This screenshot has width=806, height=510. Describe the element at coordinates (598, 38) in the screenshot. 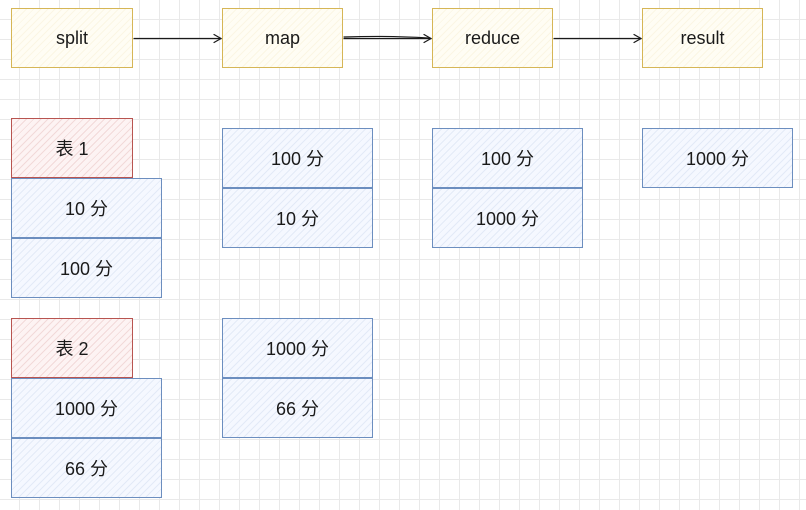

I see `arrow-reduce-to-result` at that location.